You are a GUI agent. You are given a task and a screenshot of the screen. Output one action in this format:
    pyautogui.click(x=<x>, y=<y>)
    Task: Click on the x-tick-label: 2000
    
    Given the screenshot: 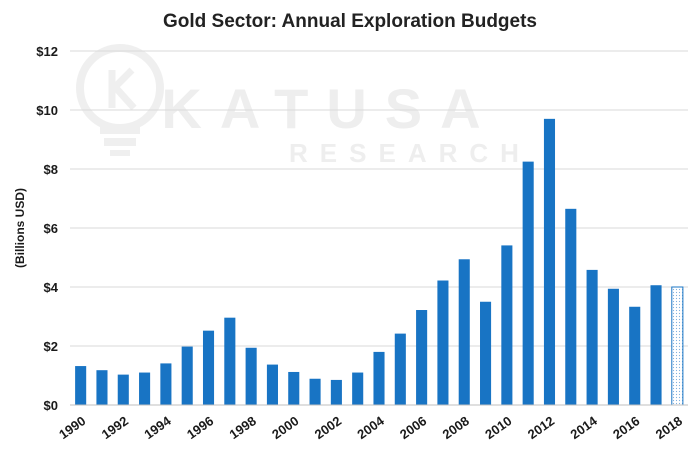 What is the action you would take?
    pyautogui.click(x=285, y=427)
    